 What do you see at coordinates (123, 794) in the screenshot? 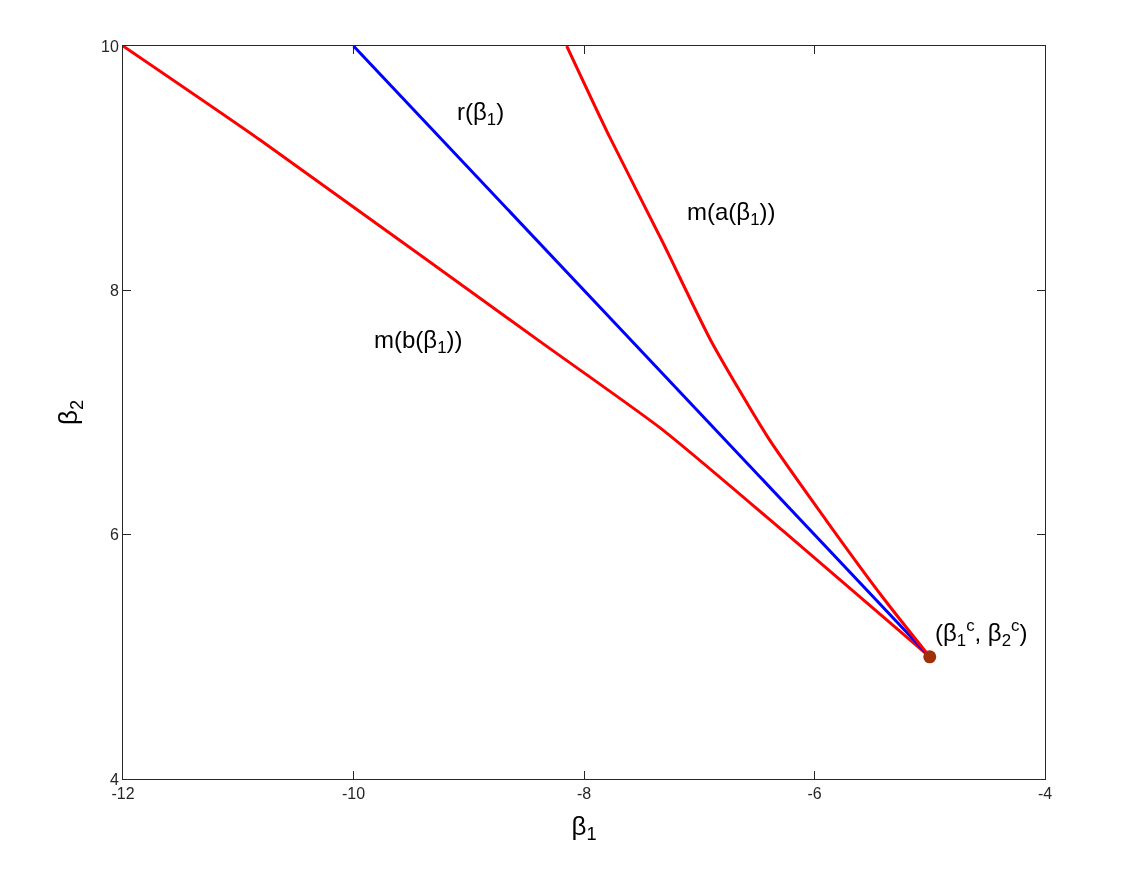
I see `x-tick-label: -12` at bounding box center [123, 794].